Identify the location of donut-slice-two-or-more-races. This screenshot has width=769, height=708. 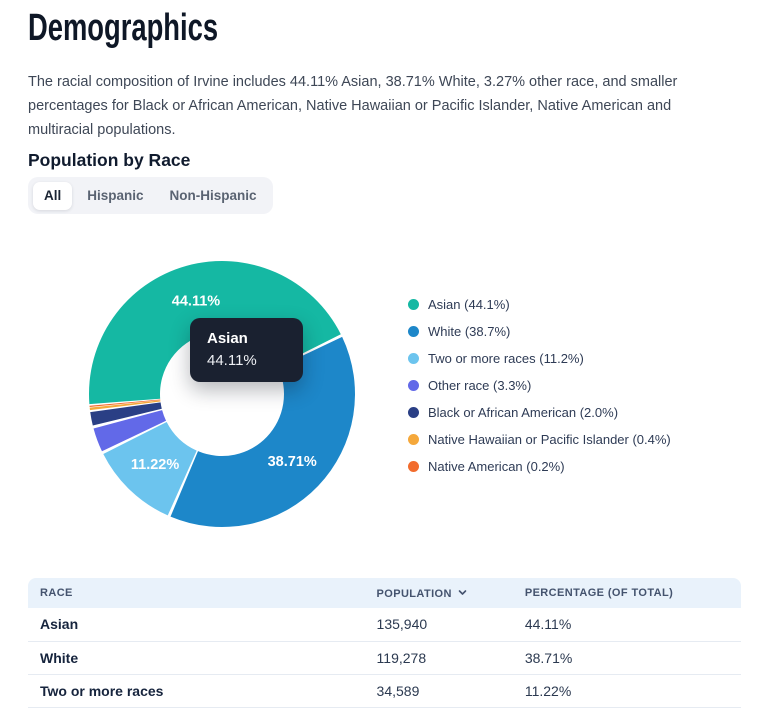
(150, 468).